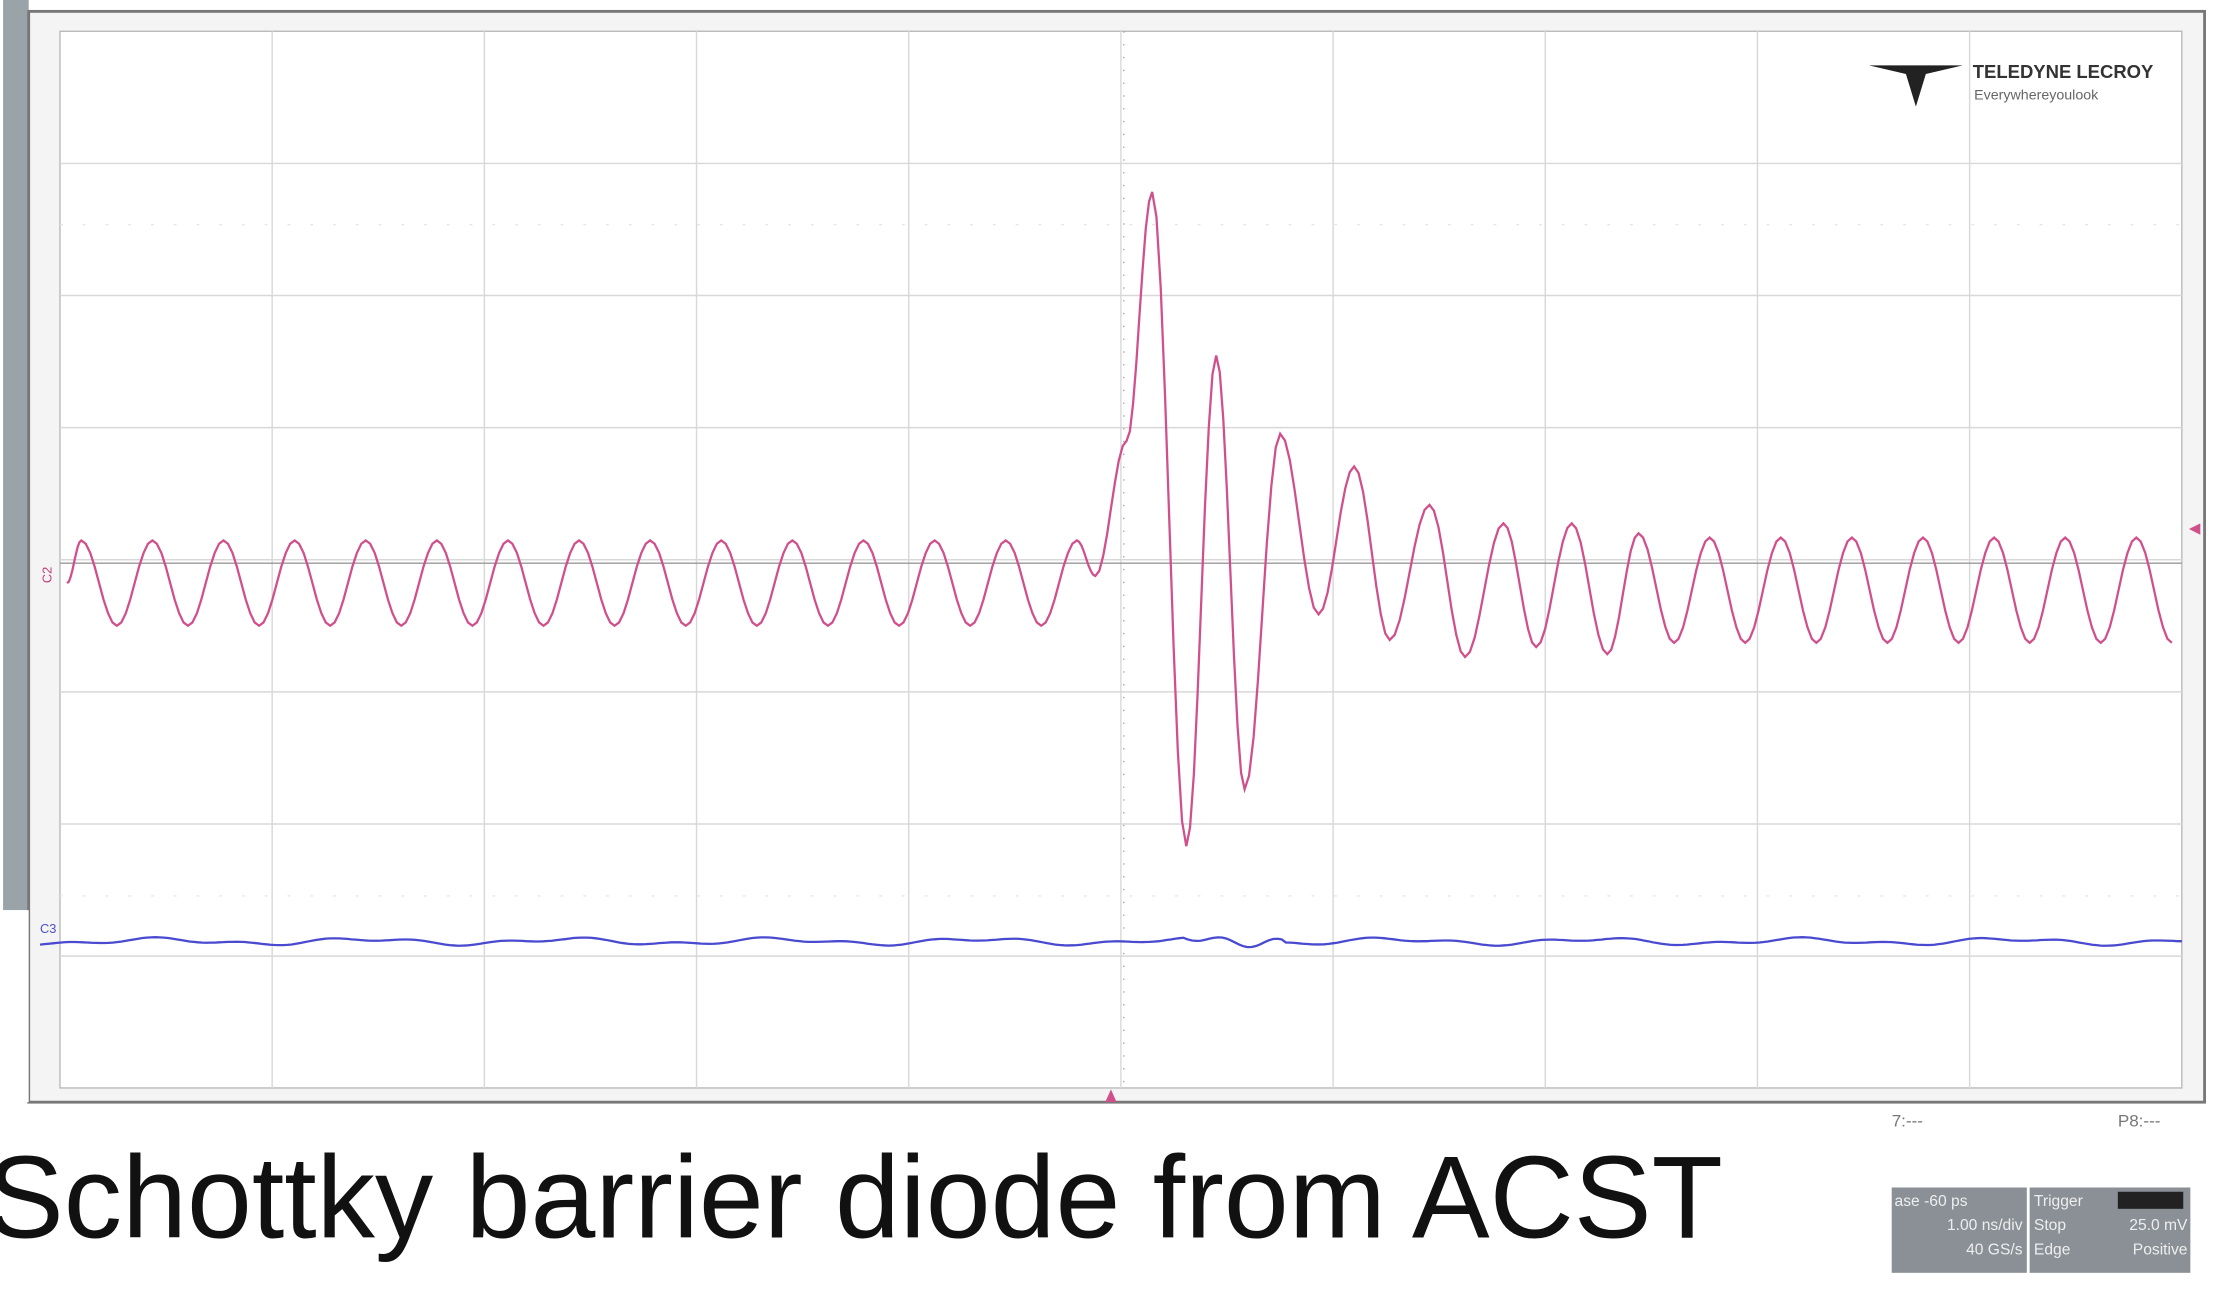  I want to click on trigger-mode: Stop, so click(2050, 1225).